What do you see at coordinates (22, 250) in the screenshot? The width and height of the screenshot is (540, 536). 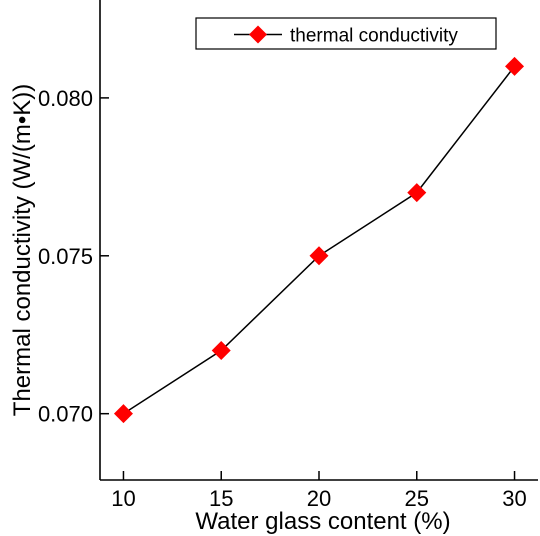 I see `y-axis-title: Thermal conductivity (W/(m•K))` at bounding box center [22, 250].